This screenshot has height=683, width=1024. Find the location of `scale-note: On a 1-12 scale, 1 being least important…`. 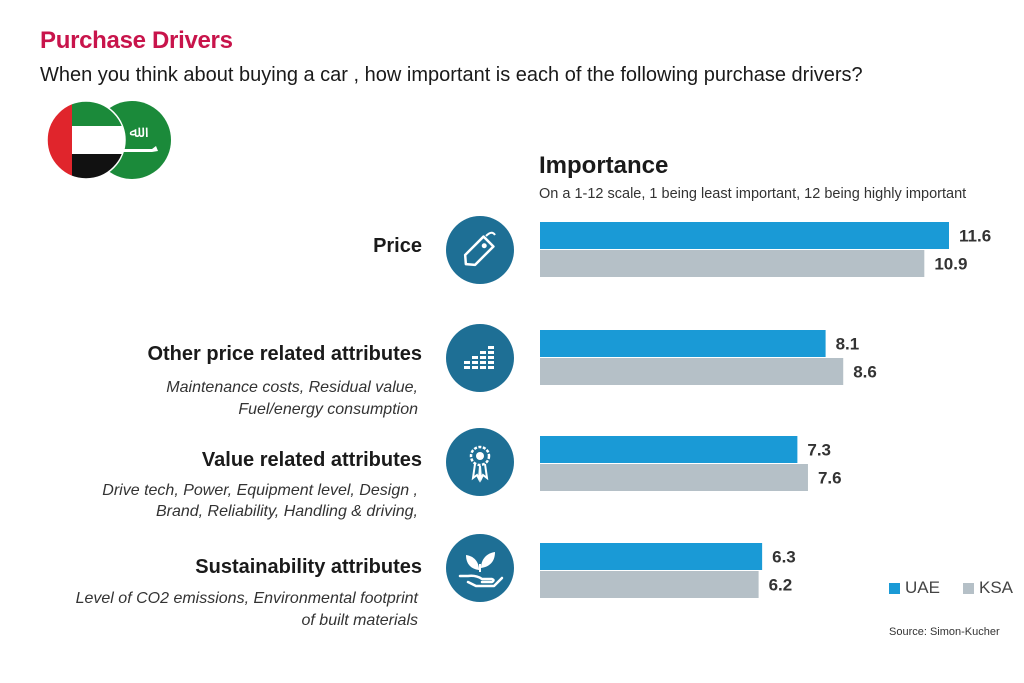

scale-note: On a 1-12 scale, 1 being least important… is located at coordinates (753, 194).